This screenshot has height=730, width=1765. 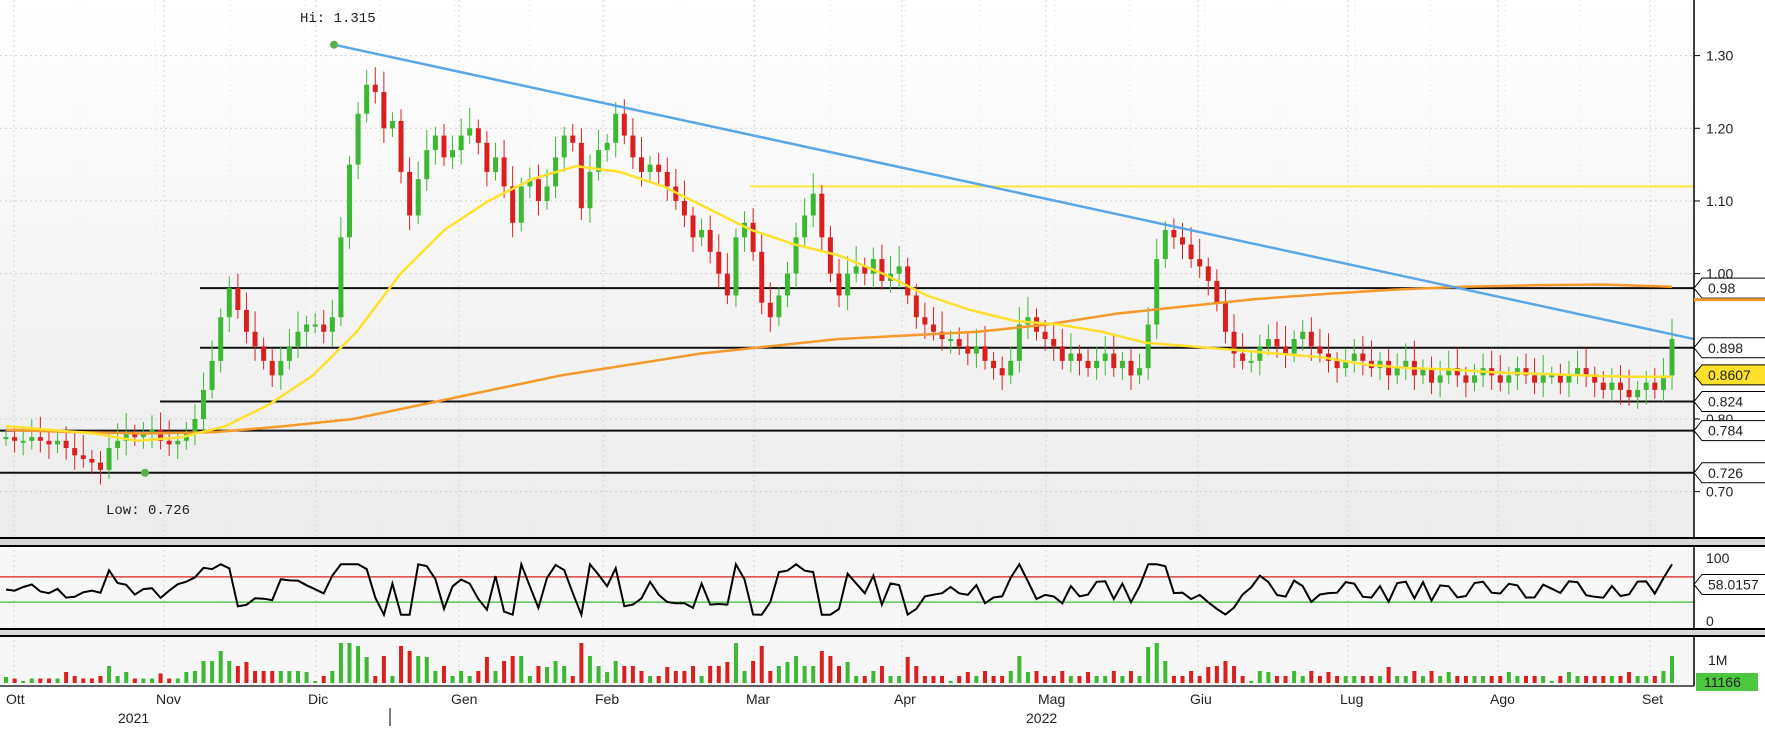 What do you see at coordinates (882, 632) in the screenshot?
I see `panel-separator` at bounding box center [882, 632].